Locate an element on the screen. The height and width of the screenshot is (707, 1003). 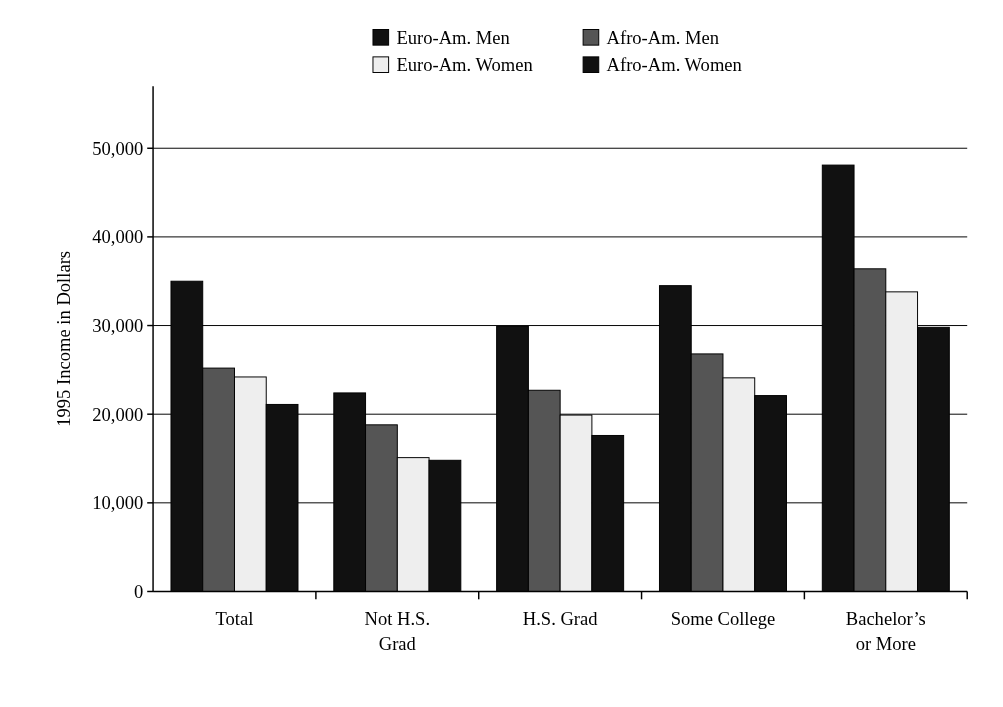
legend-label: Euro-Am. Men is located at coordinates (453, 37).